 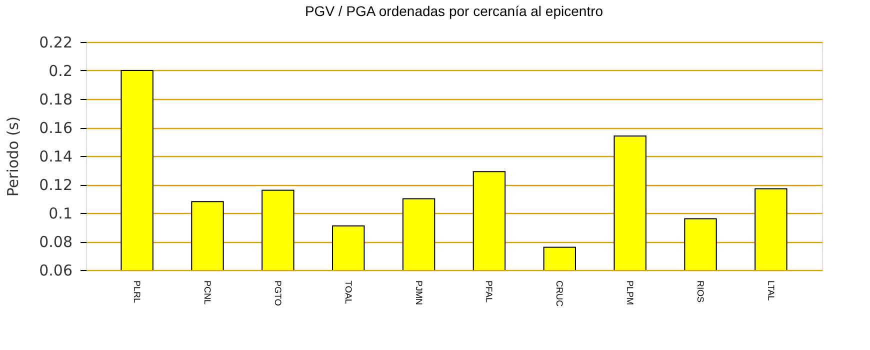 I want to click on y-tick-label: 0.16, so click(x=55, y=128).